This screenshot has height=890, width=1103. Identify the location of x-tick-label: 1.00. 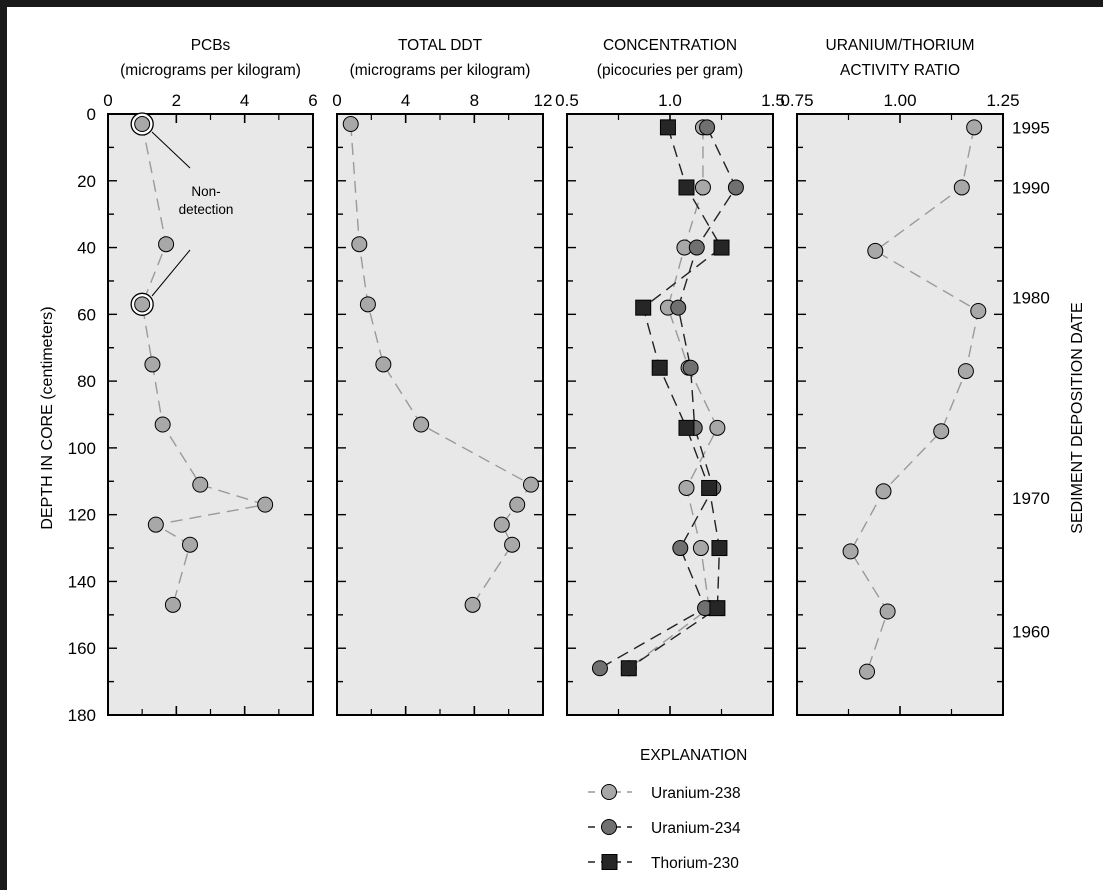
(899, 100).